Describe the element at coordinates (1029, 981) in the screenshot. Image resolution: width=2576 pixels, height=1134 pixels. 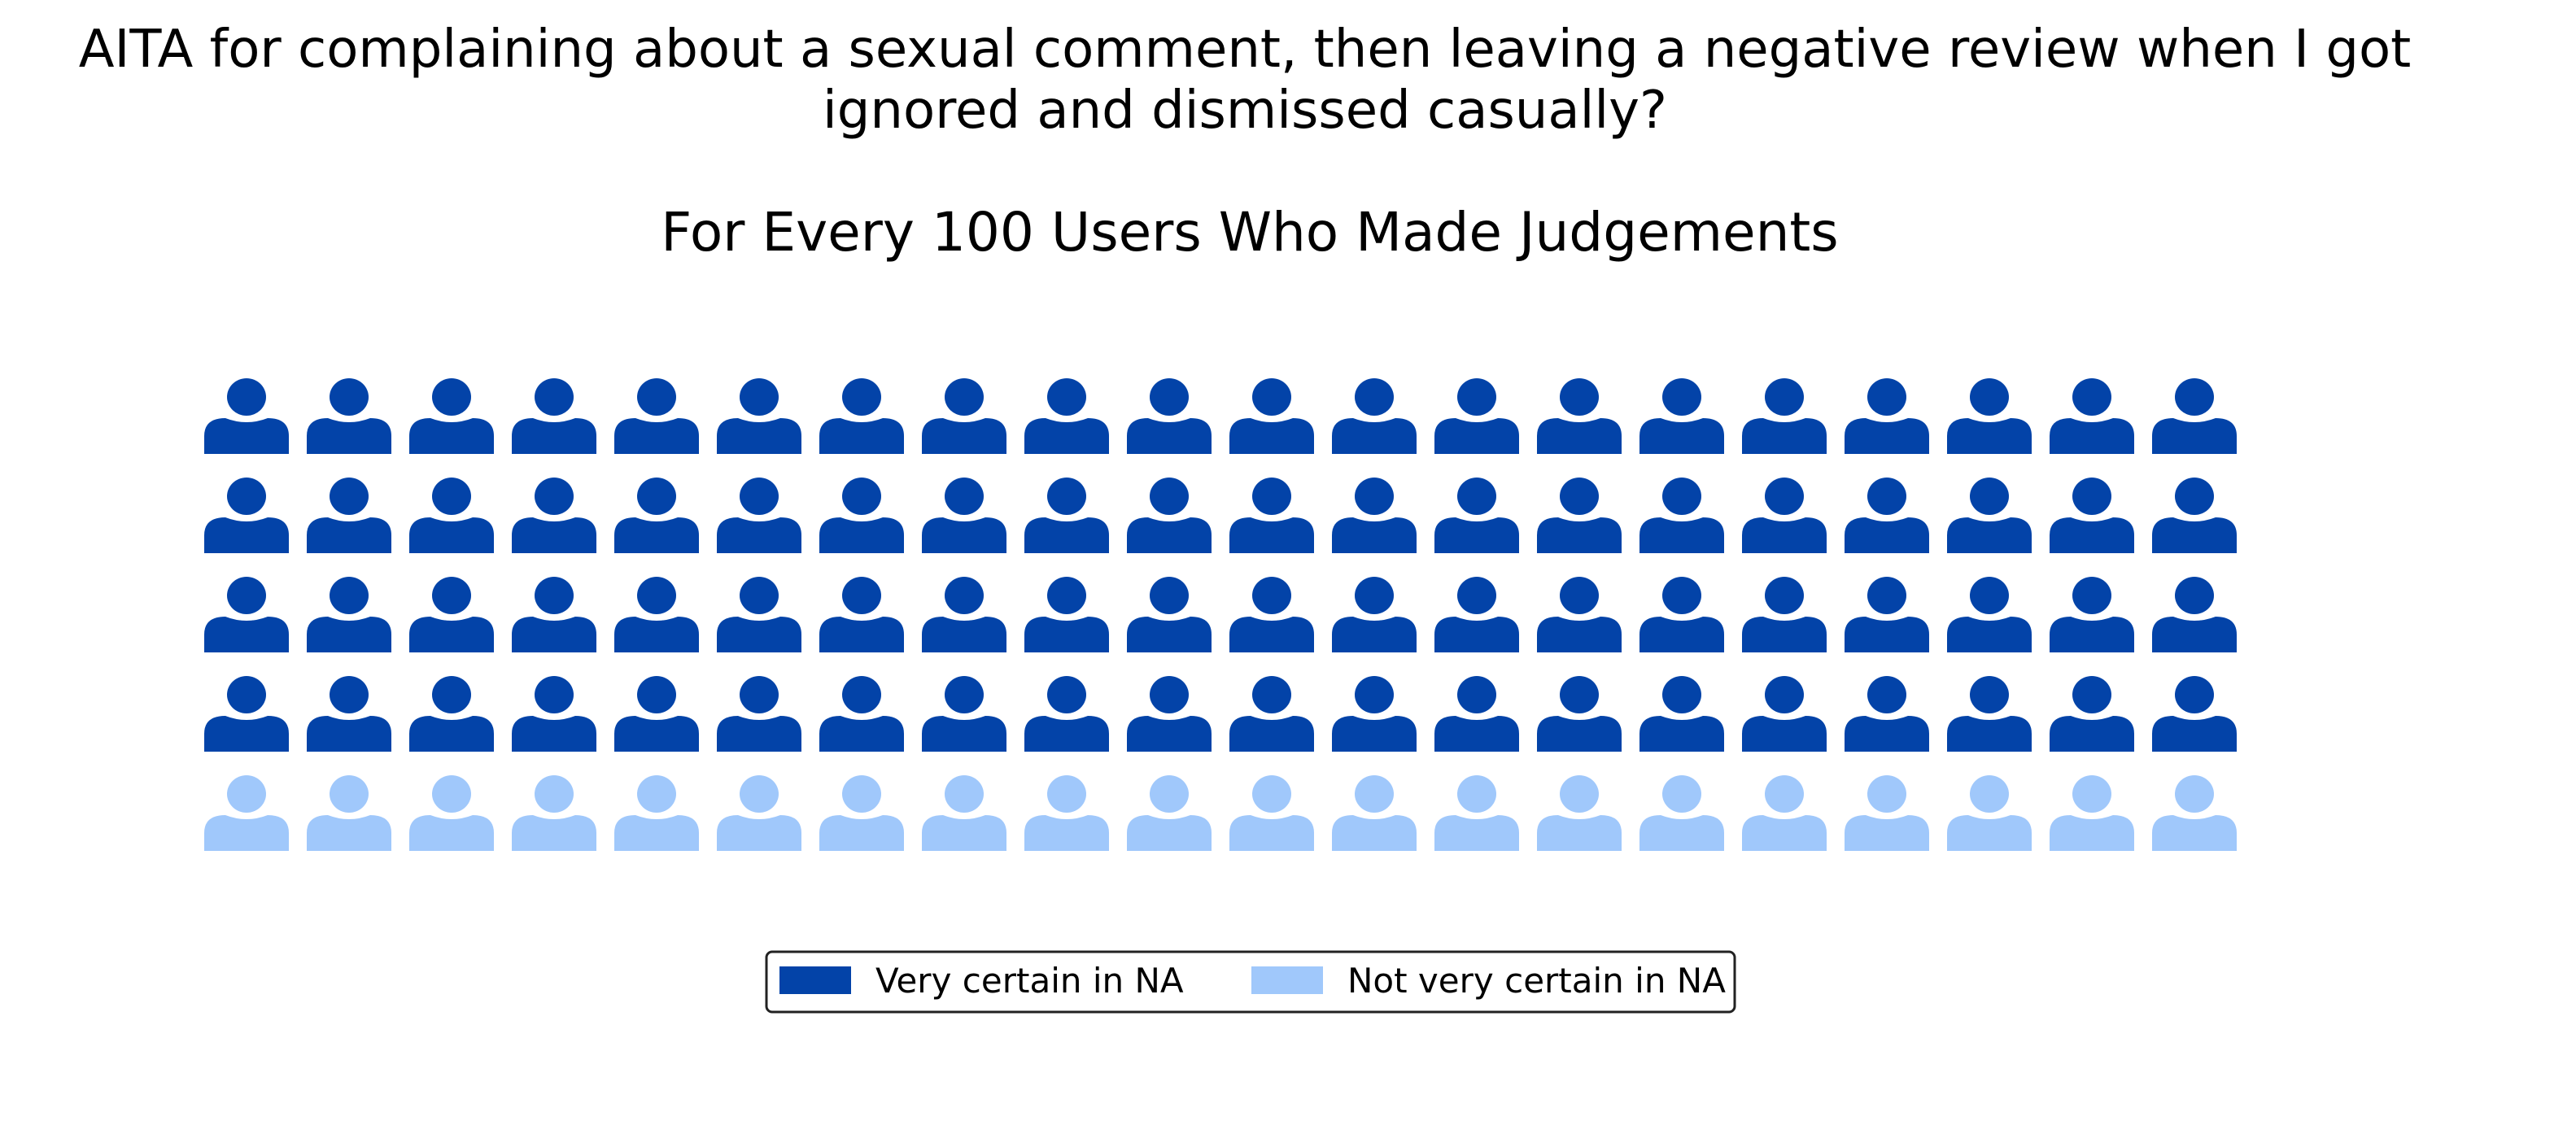
I see `legend-label-very-certain: Very certain in NA` at that location.